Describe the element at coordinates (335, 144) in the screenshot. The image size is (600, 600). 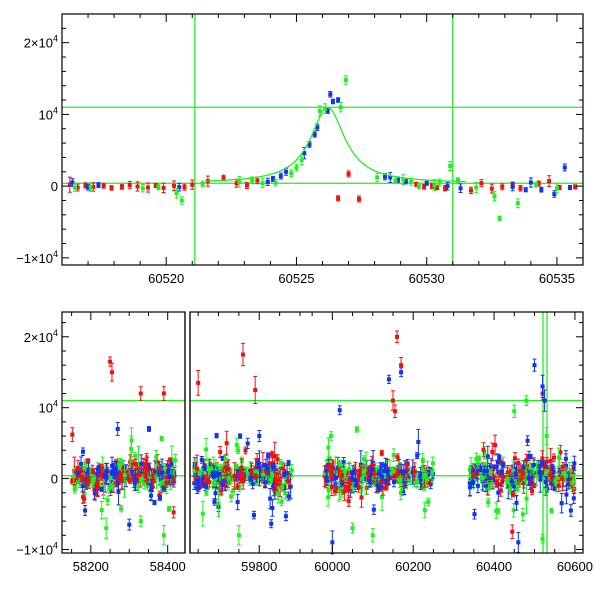
I see `top-model-curve` at that location.